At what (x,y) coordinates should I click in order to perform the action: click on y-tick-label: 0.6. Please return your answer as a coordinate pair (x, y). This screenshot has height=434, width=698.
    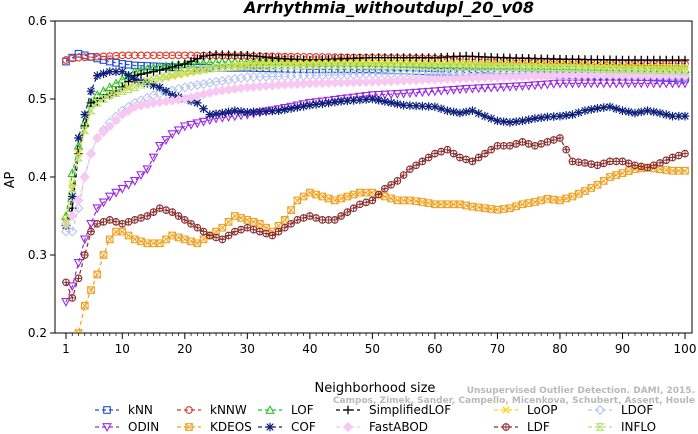
    Looking at the image, I should click on (37, 21).